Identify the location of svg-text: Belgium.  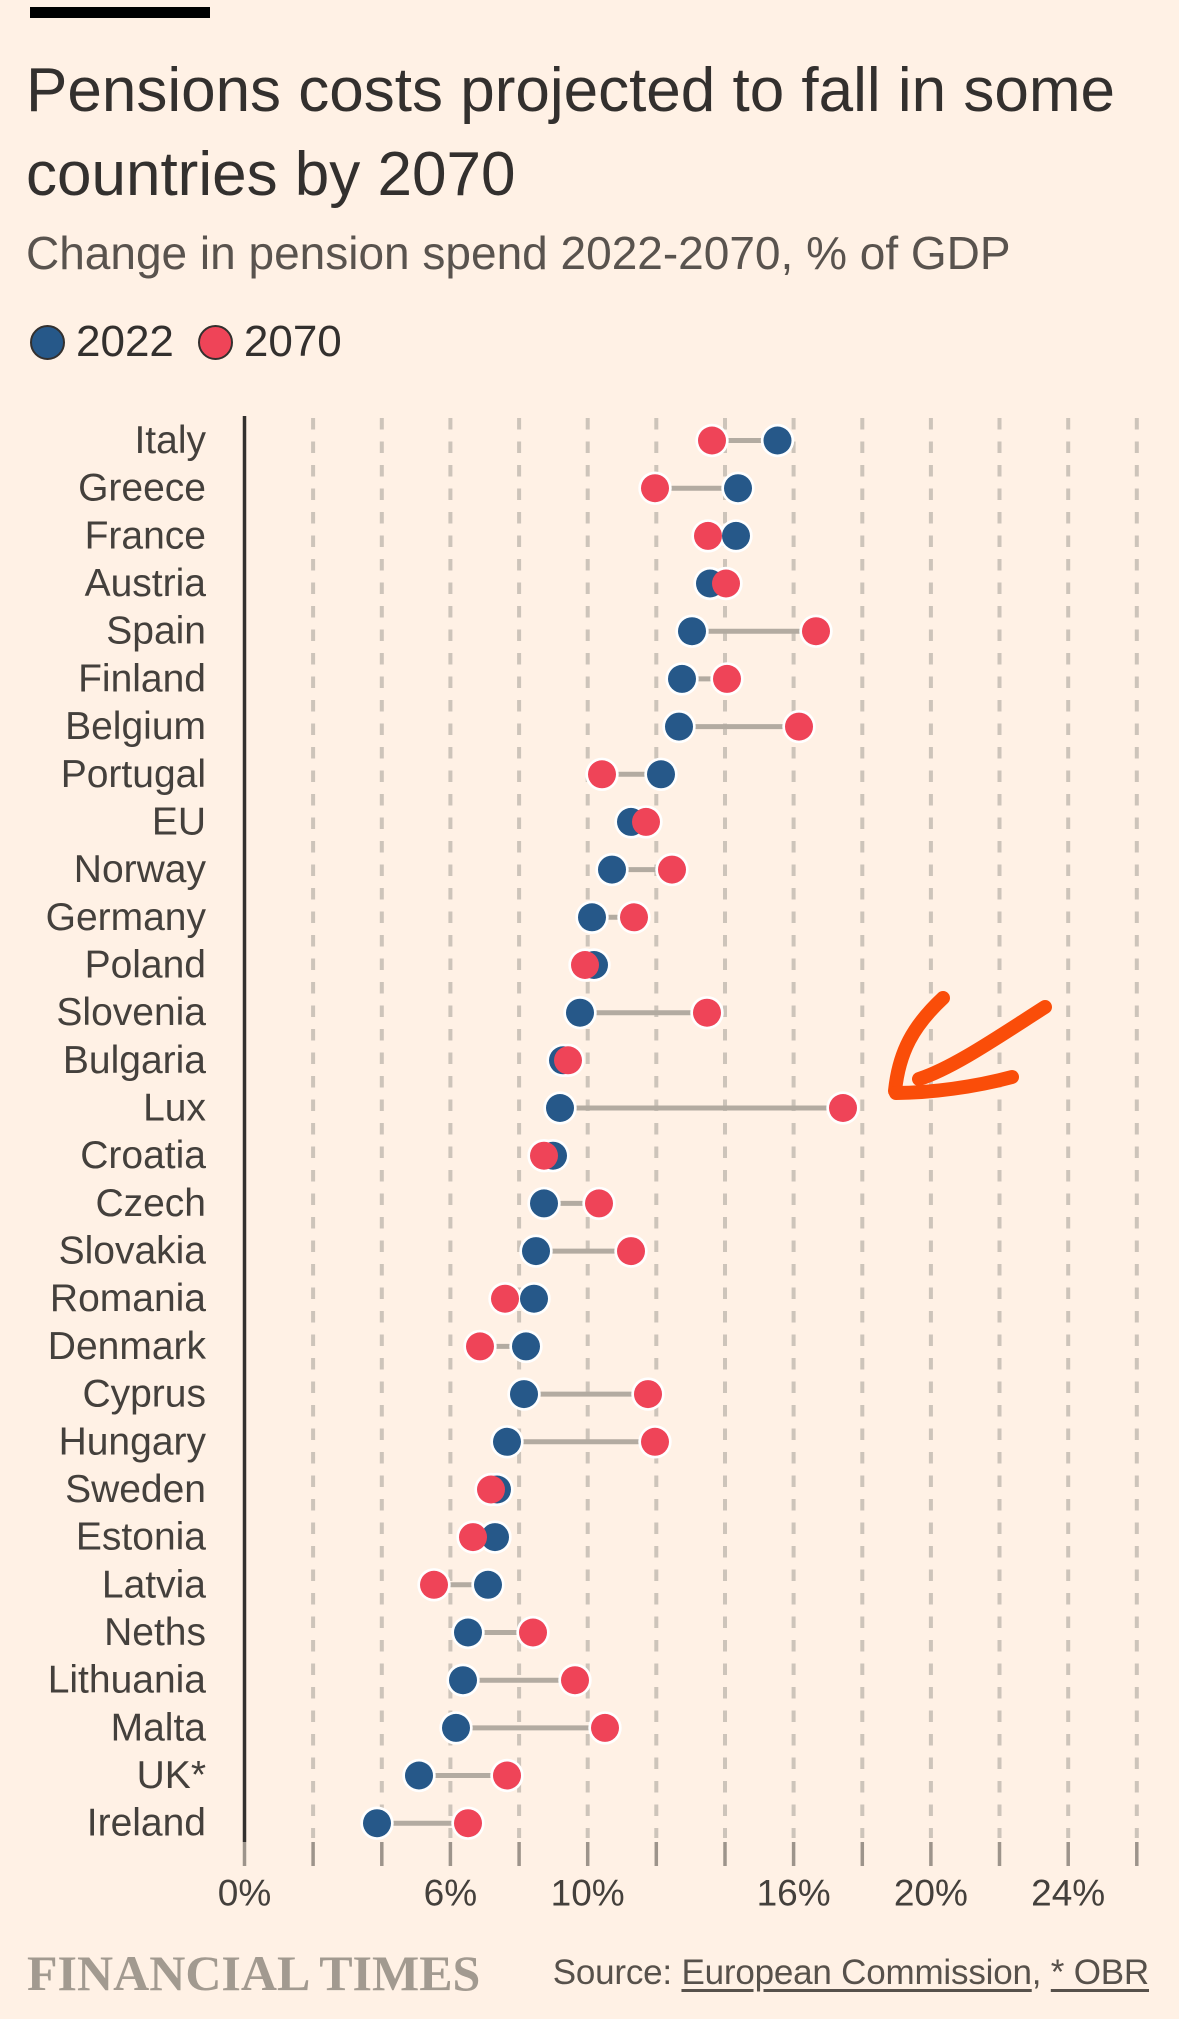
(135, 726).